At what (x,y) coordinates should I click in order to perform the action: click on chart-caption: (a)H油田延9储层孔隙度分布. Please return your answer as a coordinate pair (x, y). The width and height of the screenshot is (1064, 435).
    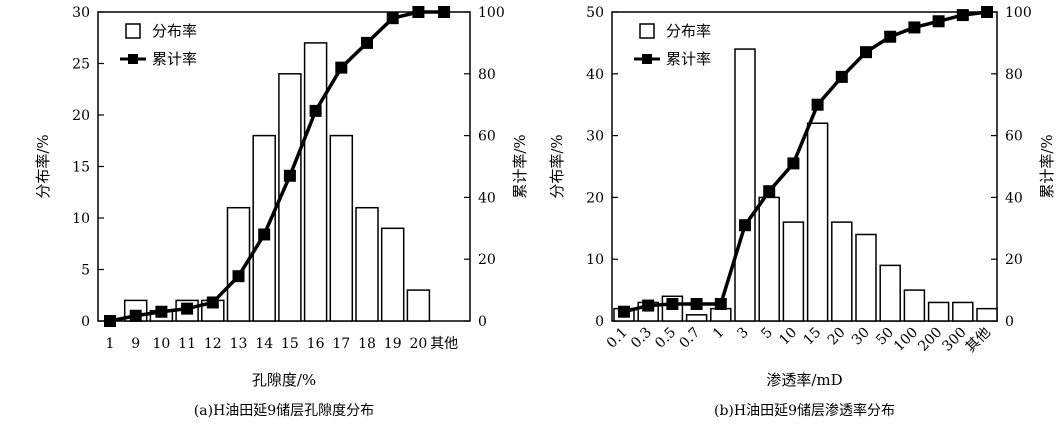
    Looking at the image, I should click on (284, 411).